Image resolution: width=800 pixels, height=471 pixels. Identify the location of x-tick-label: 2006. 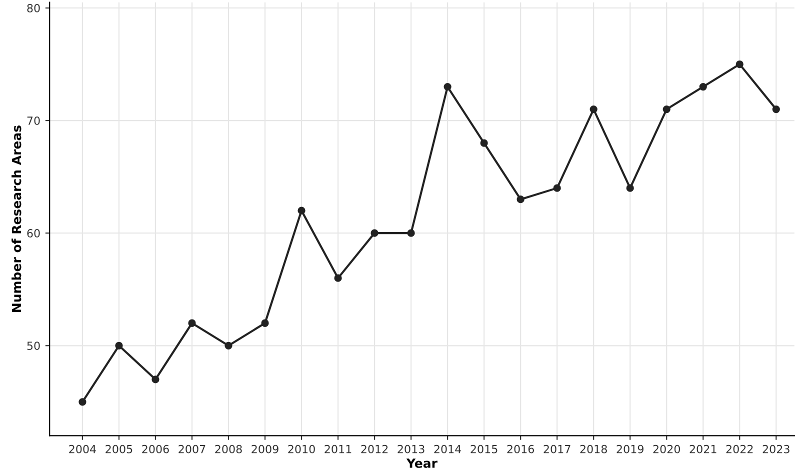
(155, 449).